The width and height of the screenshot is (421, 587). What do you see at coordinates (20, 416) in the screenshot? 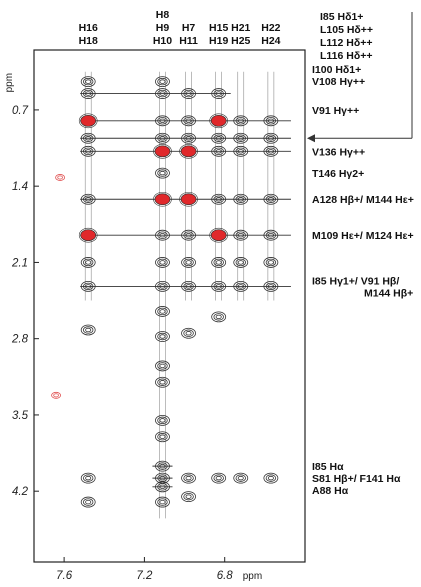
I see `y-tick-label: 3.5` at bounding box center [20, 416].